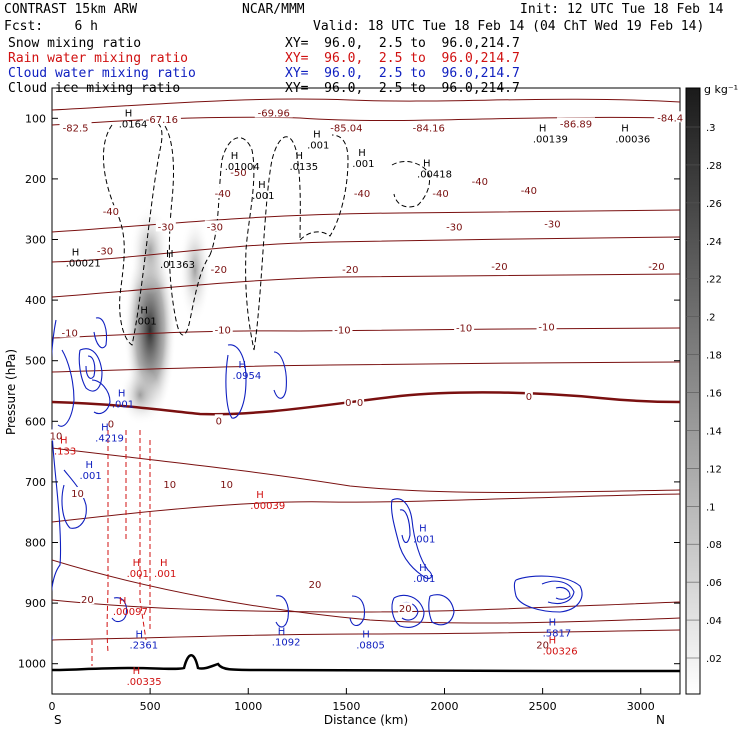  I want to click on colorbar-tick-label: .16, so click(714, 394).